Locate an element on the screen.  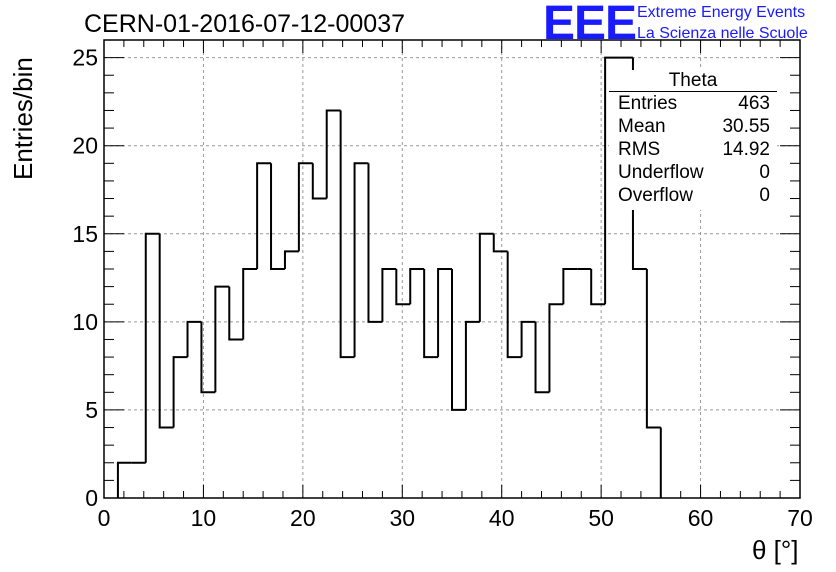
x-tick-label: 70 is located at coordinates (800, 518).